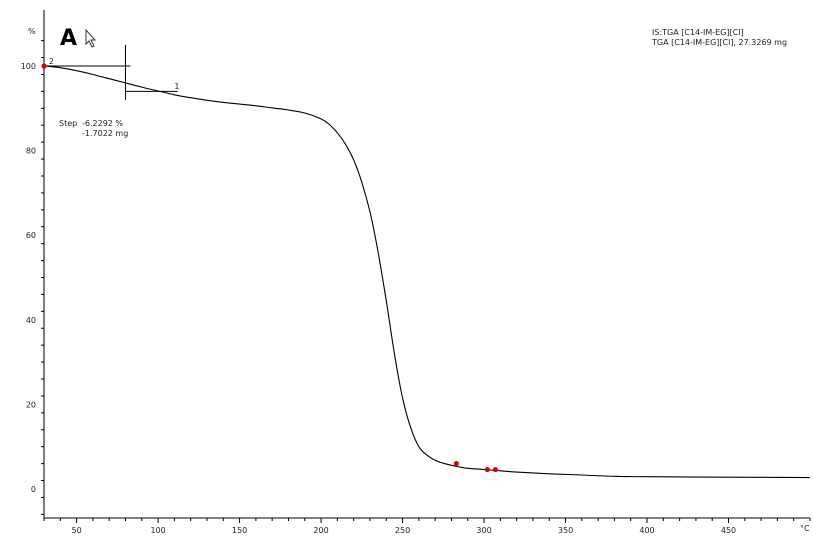  Describe the element at coordinates (91, 38) in the screenshot. I see `cursor-icon` at that location.